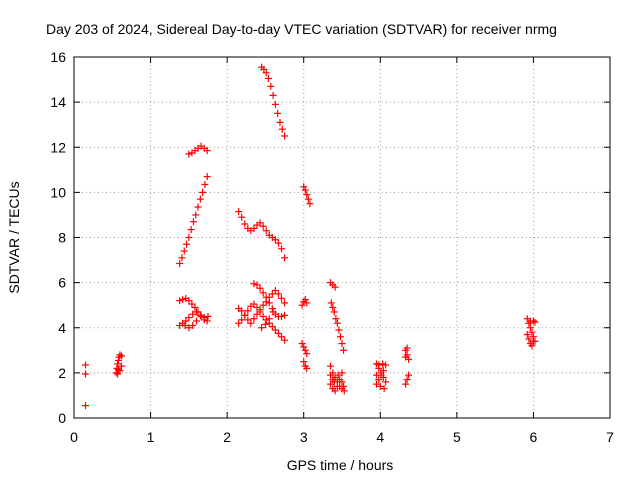 Image resolution: width=640 pixels, height=480 pixels. Describe the element at coordinates (62, 418) in the screenshot. I see `y-tick-label: 0` at that location.